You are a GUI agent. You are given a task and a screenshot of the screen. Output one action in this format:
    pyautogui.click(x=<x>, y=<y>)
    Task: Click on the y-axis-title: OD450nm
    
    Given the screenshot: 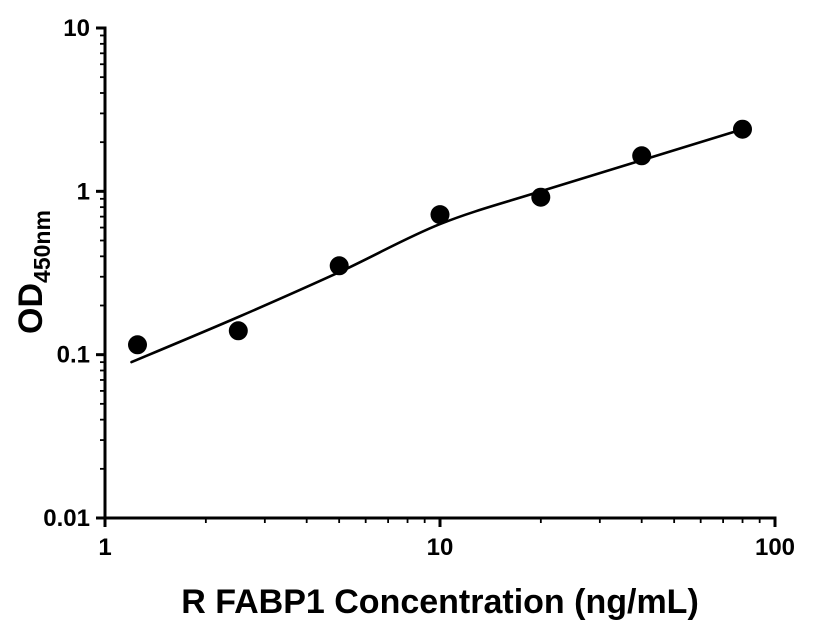 What is the action you would take?
    pyautogui.click(x=33, y=272)
    